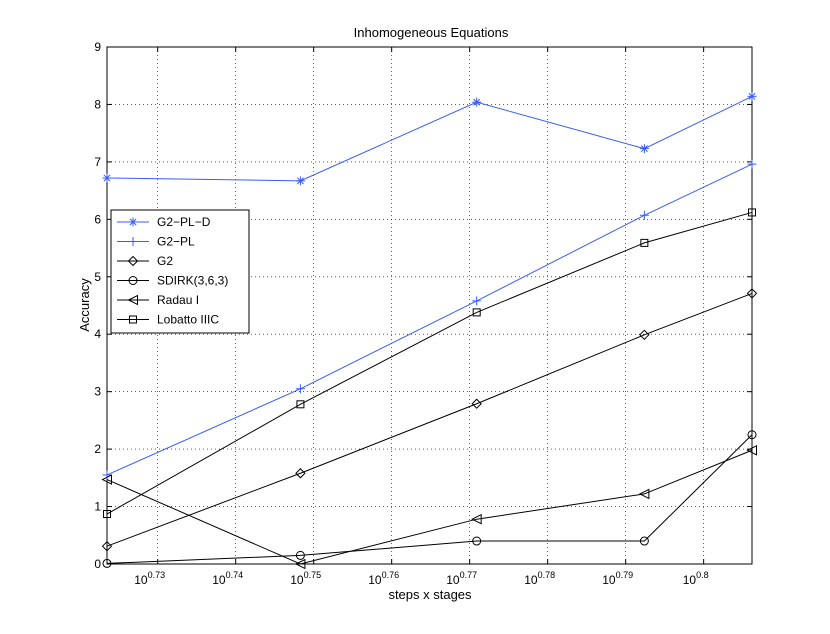  Describe the element at coordinates (84, 305) in the screenshot. I see `y-axis-label: Accuracy` at that location.